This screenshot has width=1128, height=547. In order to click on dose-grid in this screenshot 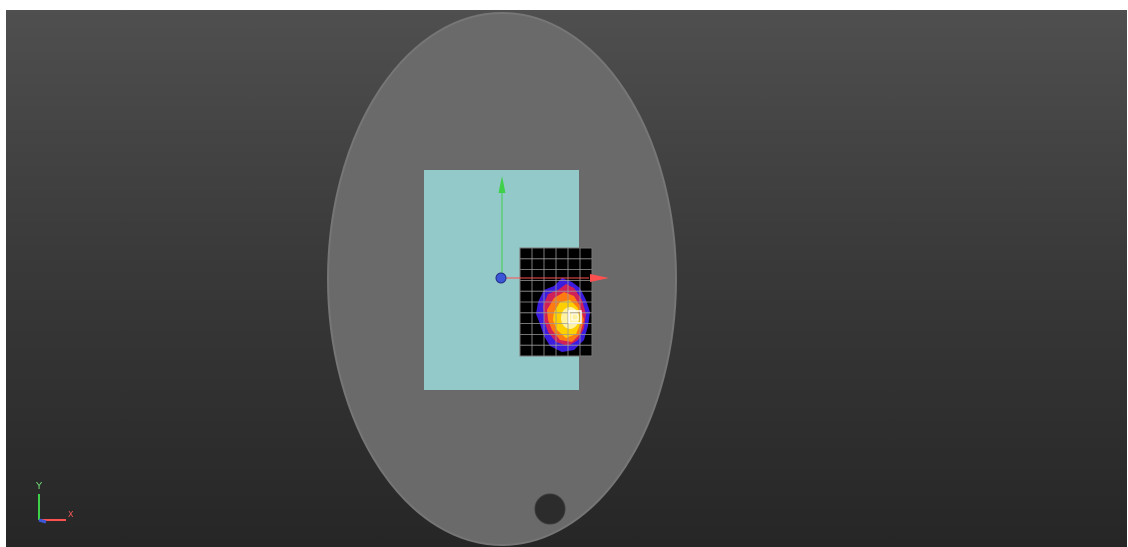, I will do `click(556, 302)`.